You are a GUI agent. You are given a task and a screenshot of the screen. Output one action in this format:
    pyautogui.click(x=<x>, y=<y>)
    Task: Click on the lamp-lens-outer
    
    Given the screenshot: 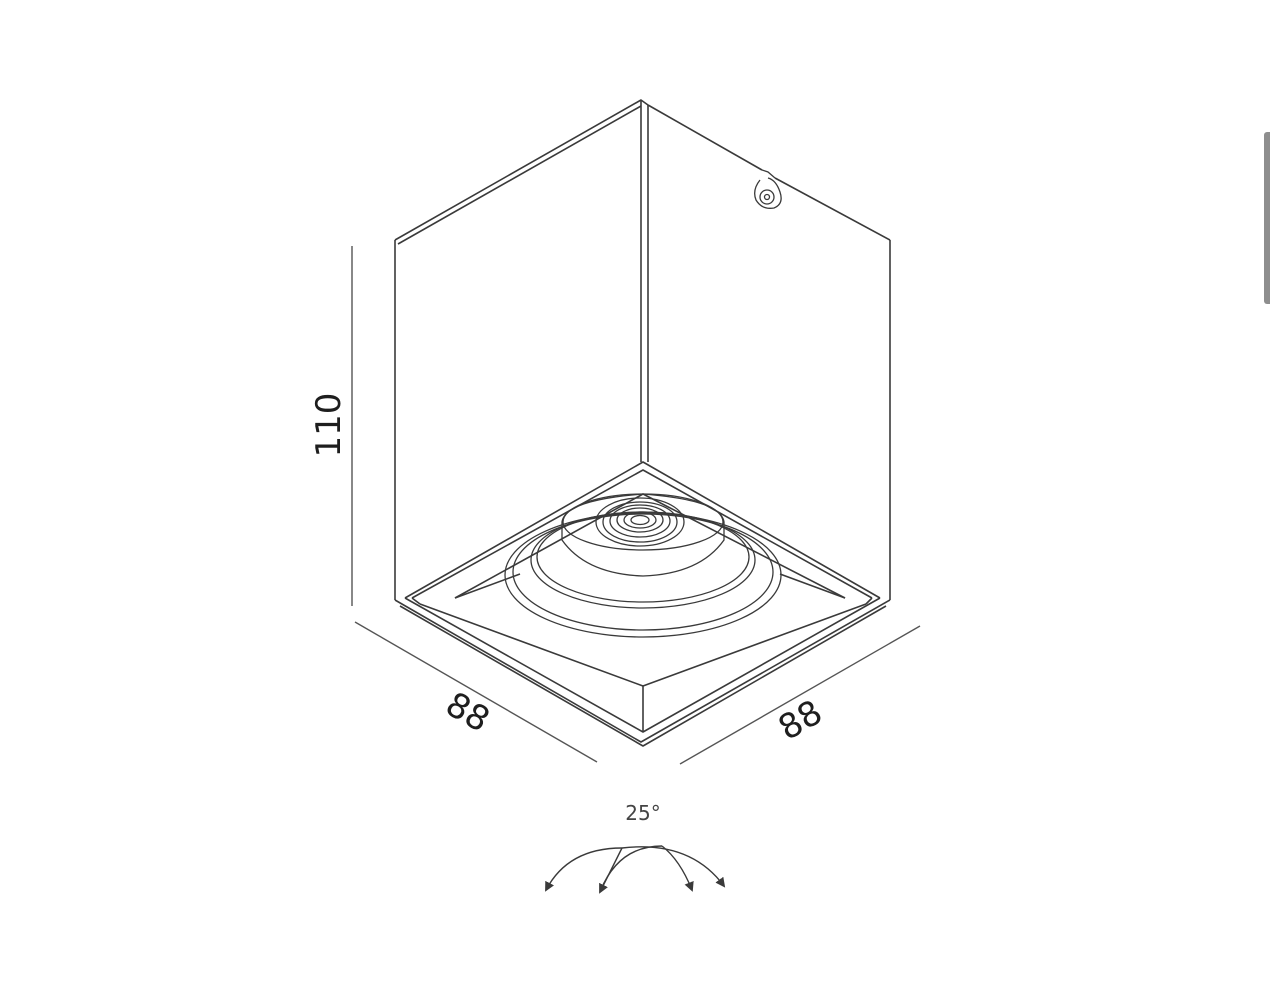 What is the action you would take?
    pyautogui.click(x=640, y=522)
    